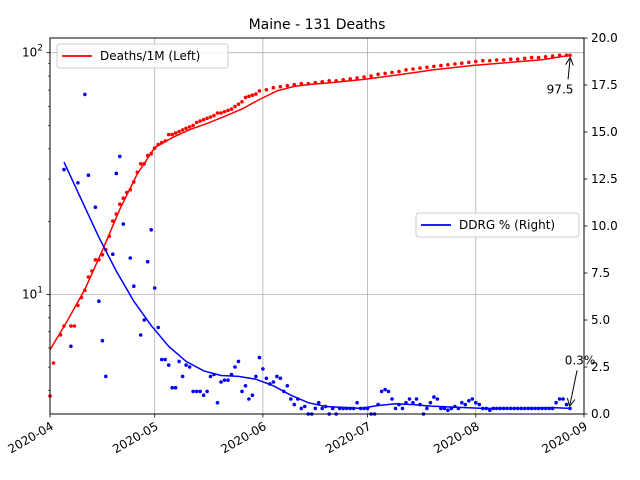 This screenshot has height=480, width=640. I want to click on y-right-tick-label: 20.0, so click(604, 38).